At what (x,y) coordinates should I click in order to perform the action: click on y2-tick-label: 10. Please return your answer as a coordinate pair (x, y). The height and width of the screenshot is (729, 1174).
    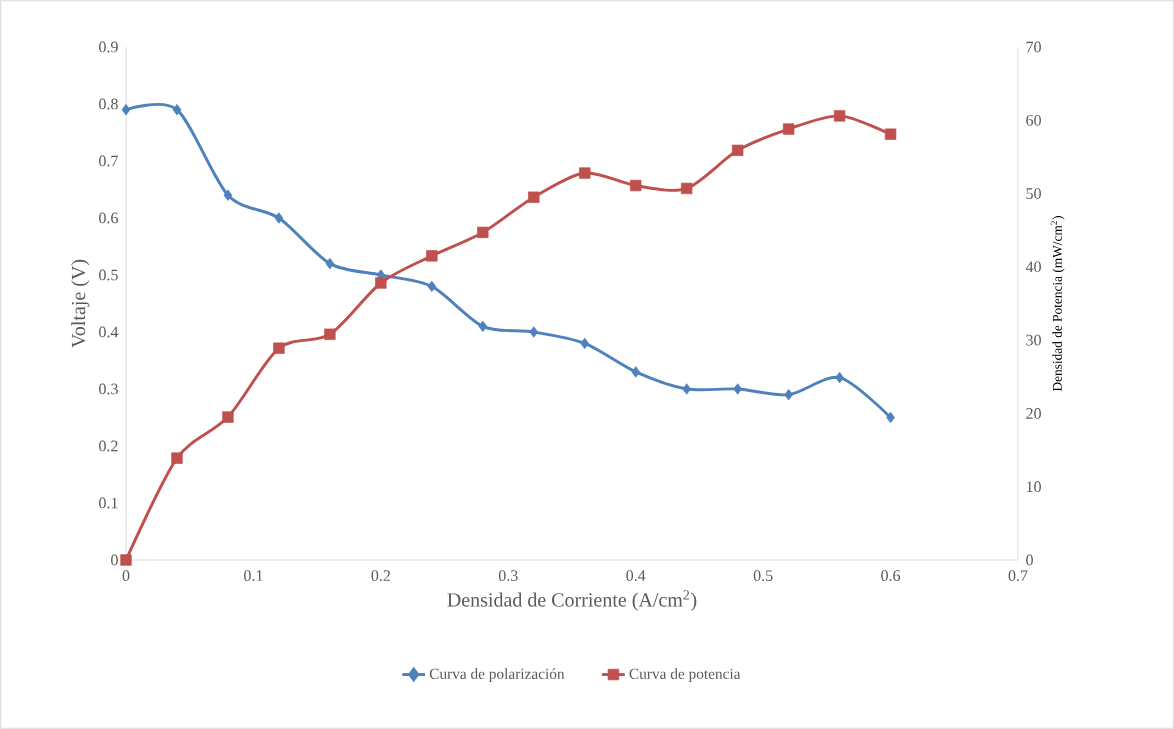
    Looking at the image, I should click on (1033, 487).